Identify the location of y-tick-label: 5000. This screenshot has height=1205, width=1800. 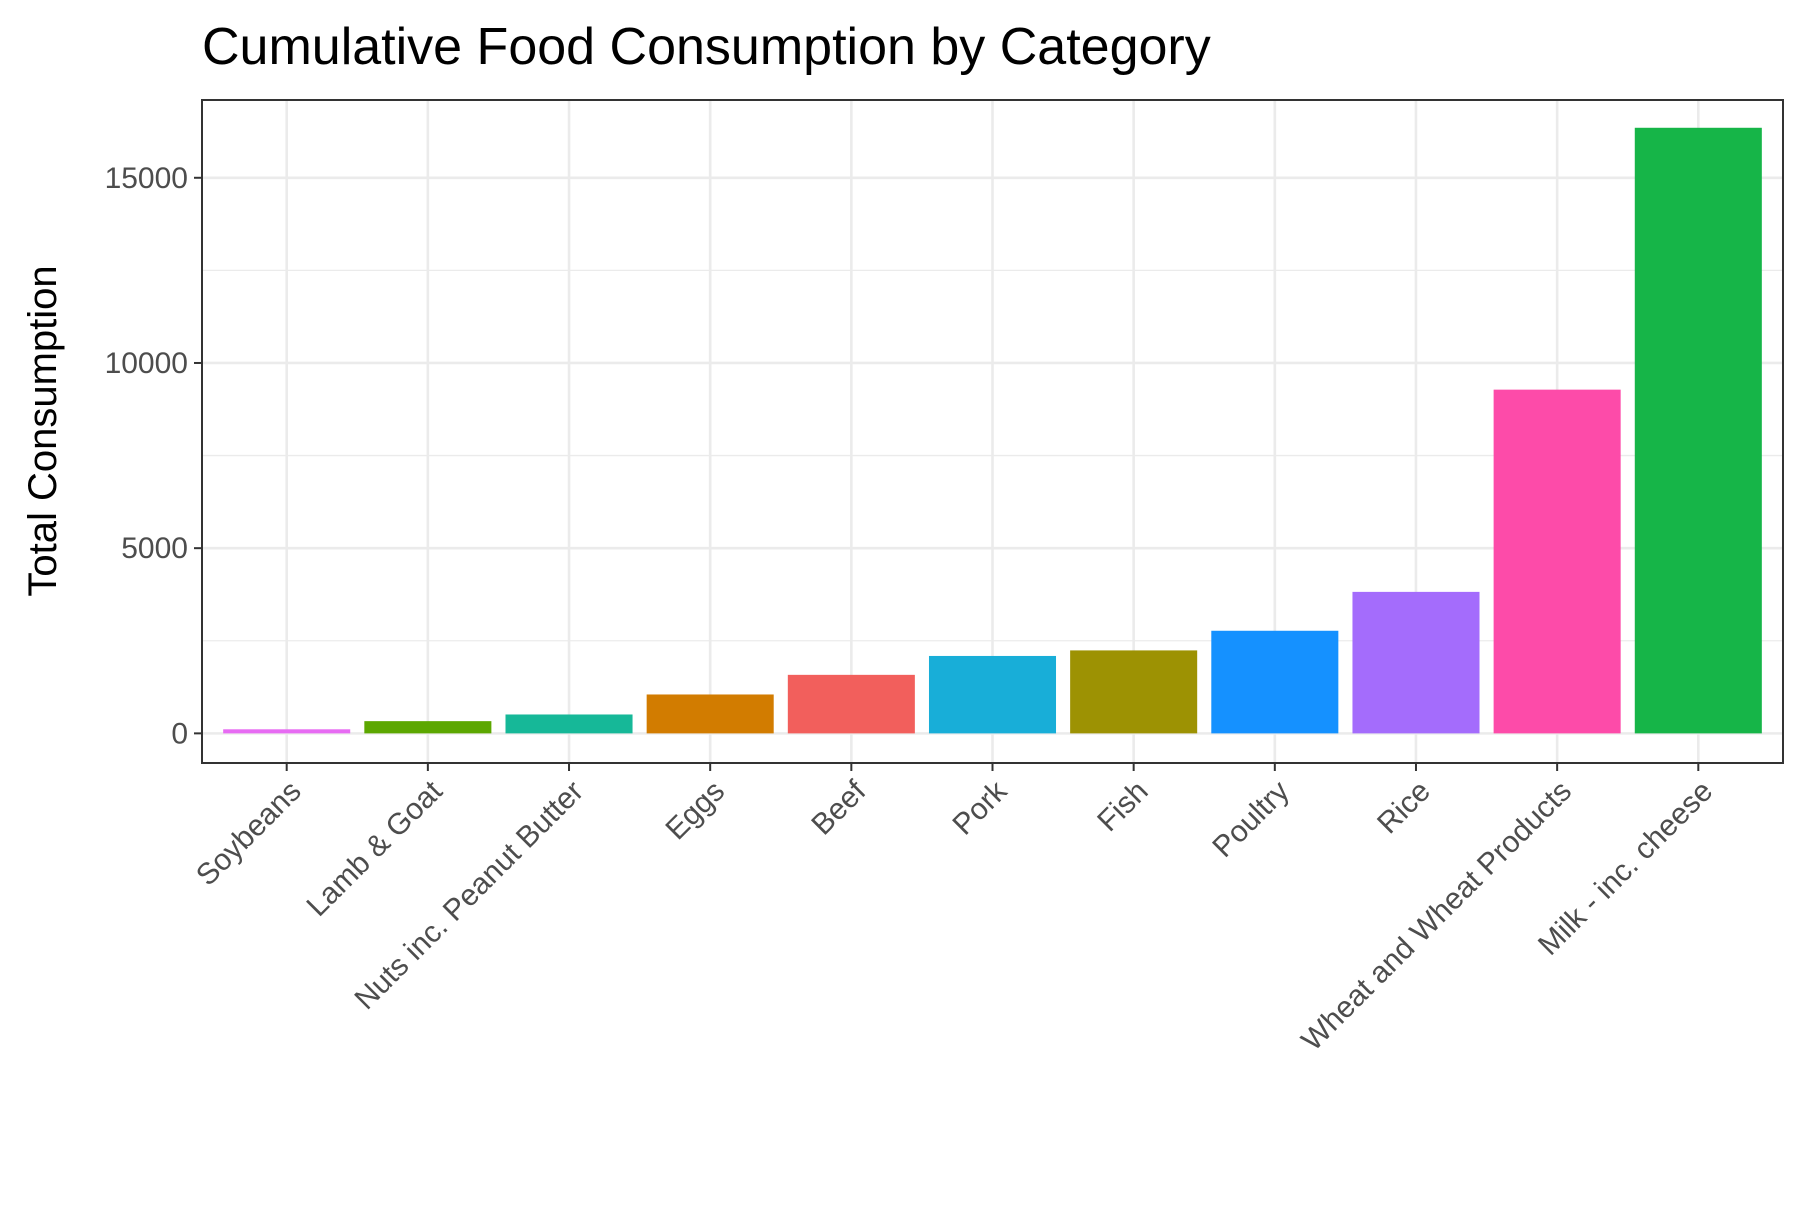
(154, 548).